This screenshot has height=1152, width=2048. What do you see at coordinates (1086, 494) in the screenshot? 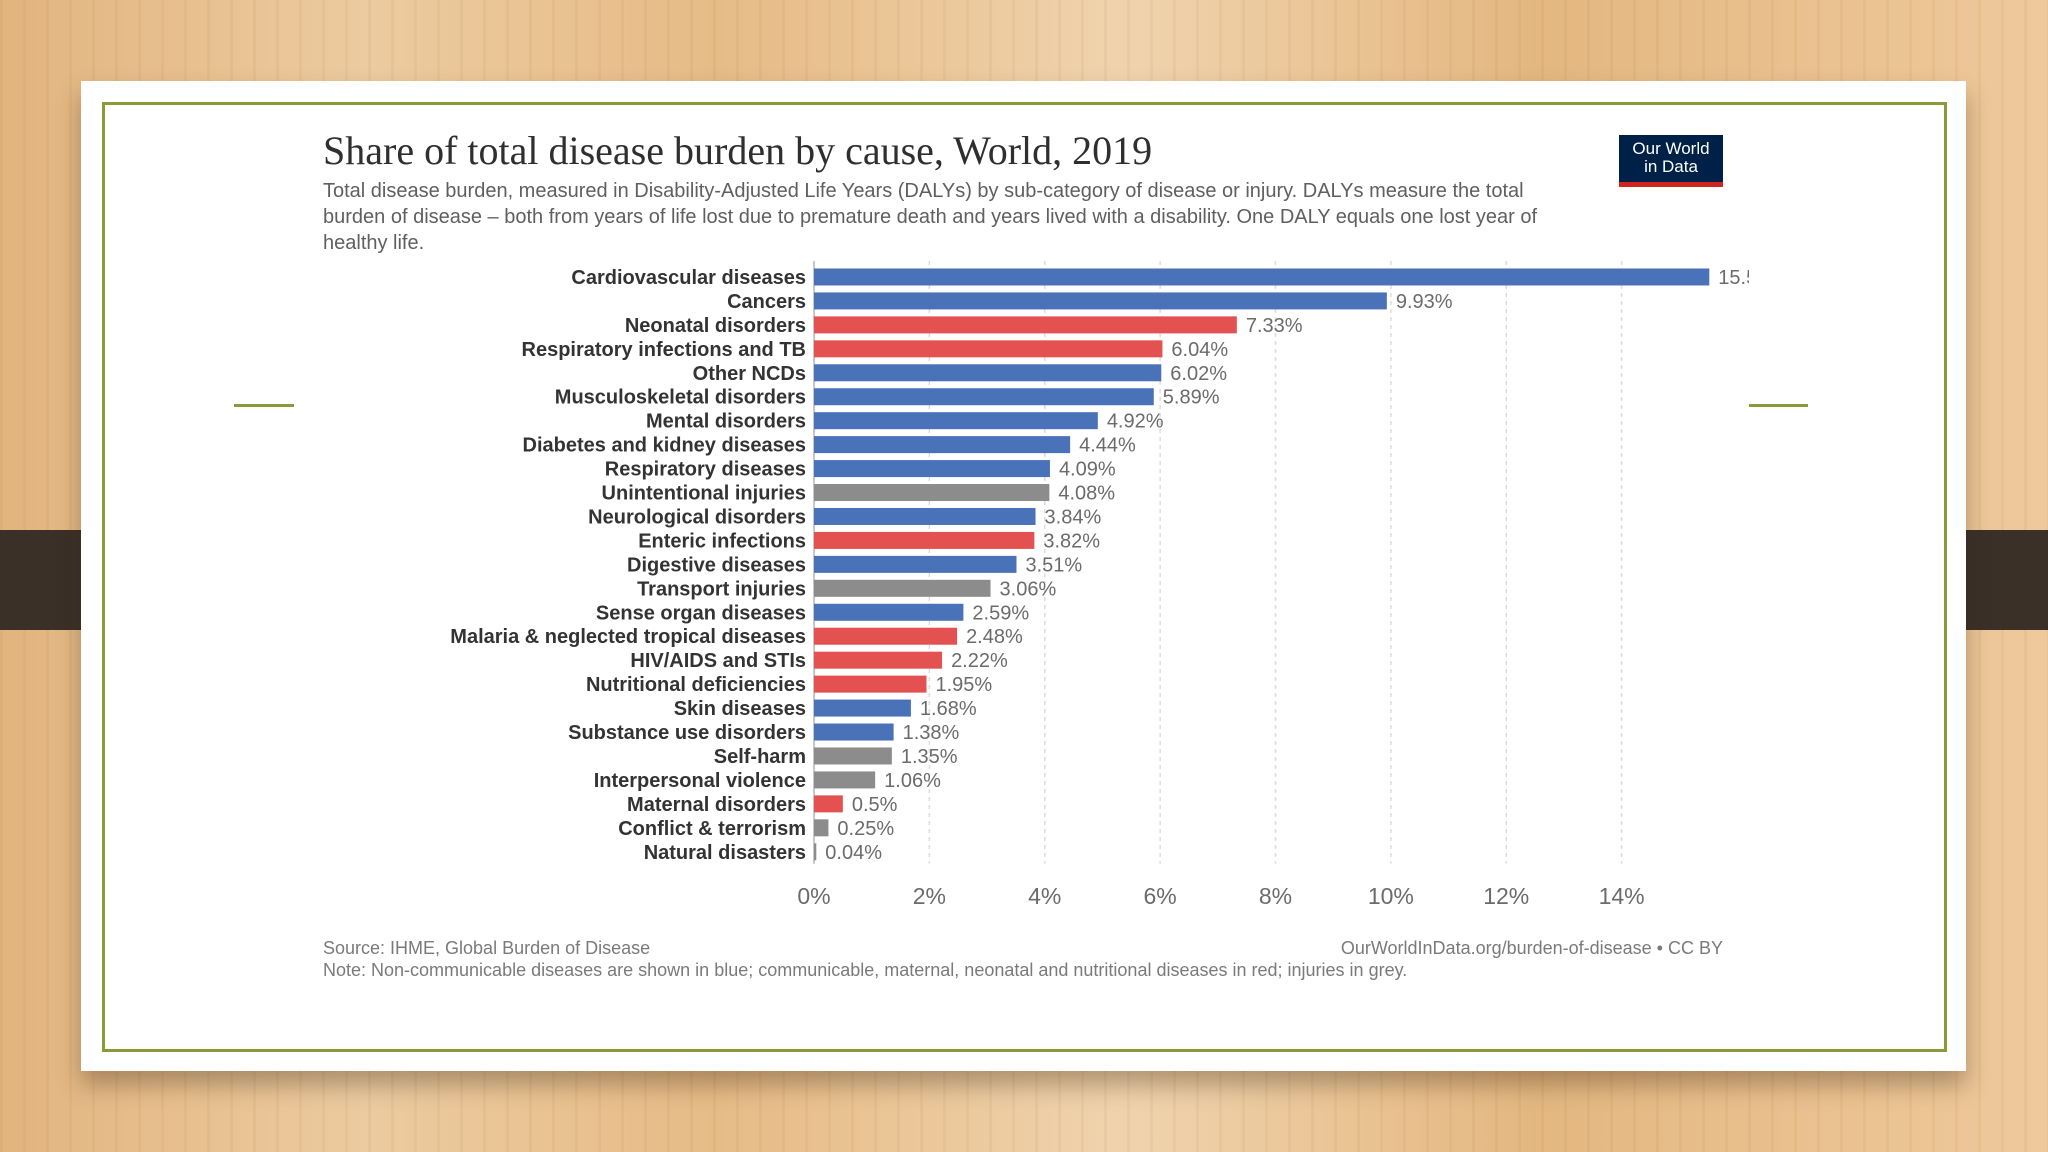
I see `value-label: 4.08%` at bounding box center [1086, 494].